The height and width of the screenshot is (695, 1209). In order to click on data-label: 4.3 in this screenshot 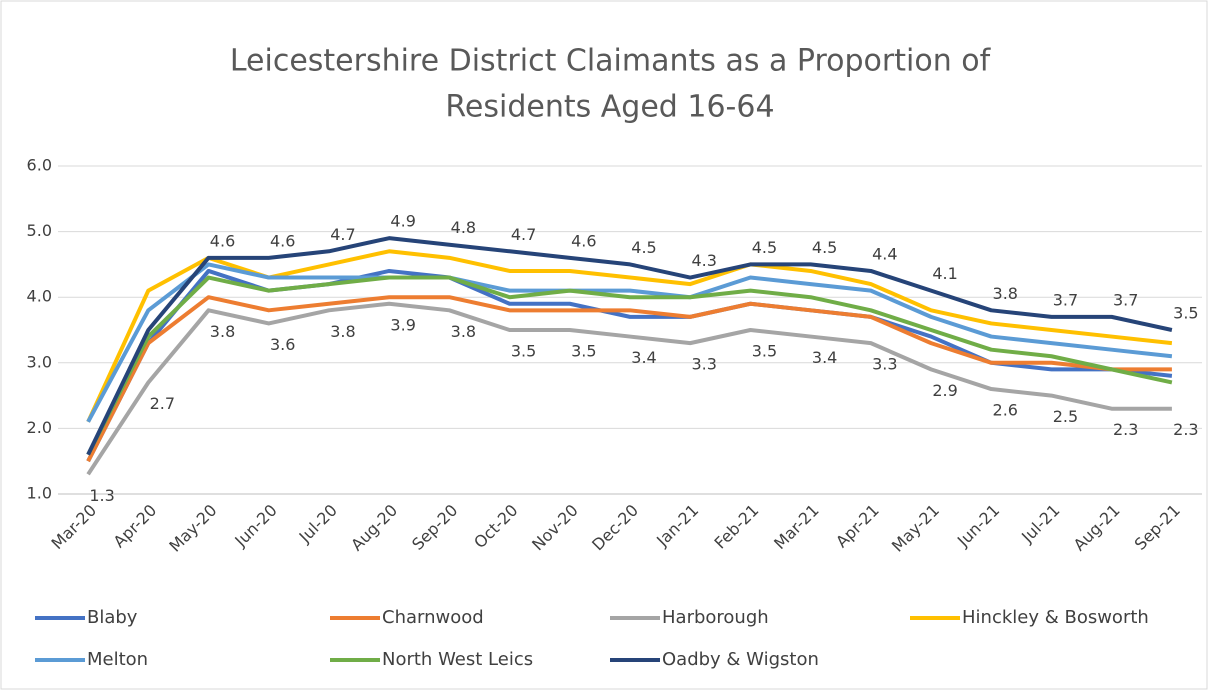, I will do `click(703, 260)`.